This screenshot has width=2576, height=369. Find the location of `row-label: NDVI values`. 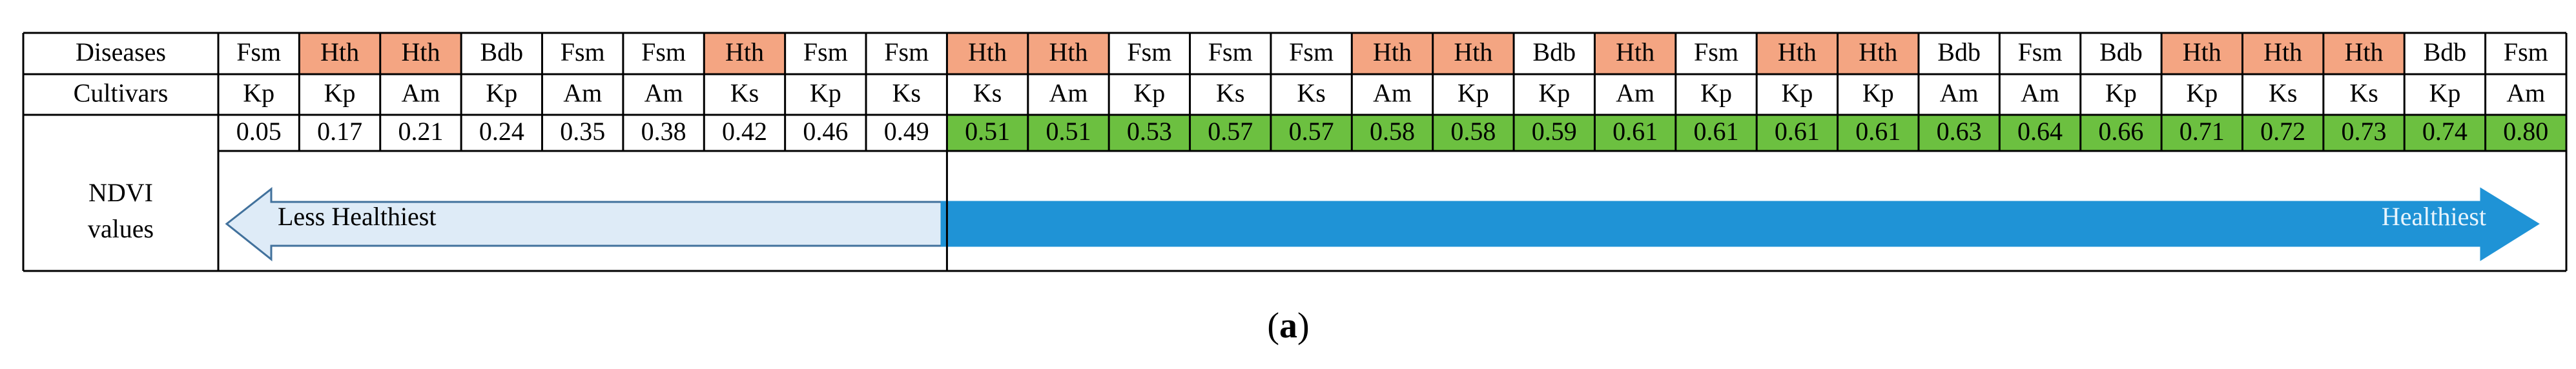

row-label: NDVI values is located at coordinates (120, 210).